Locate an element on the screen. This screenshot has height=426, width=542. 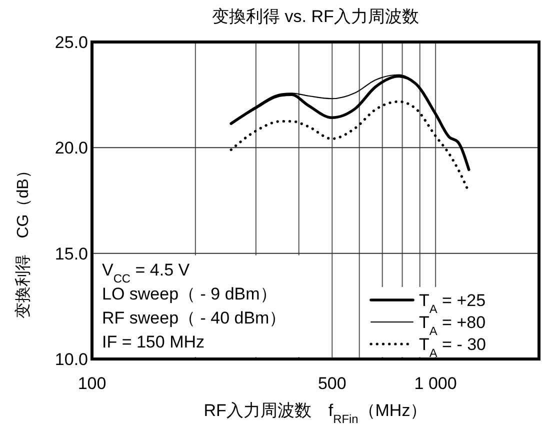
y-axis-title: 变換利得 CG（dB） is located at coordinates (23, 240).